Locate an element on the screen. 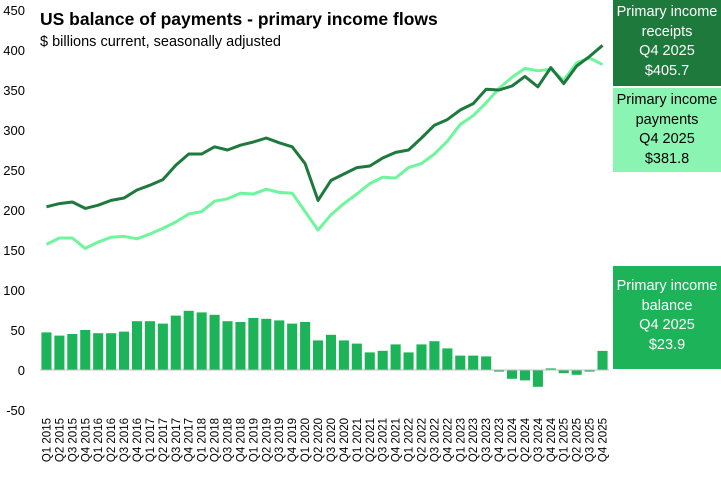 Image resolution: width=721 pixels, height=481 pixels. y-tick-label: 150 is located at coordinates (14, 250).